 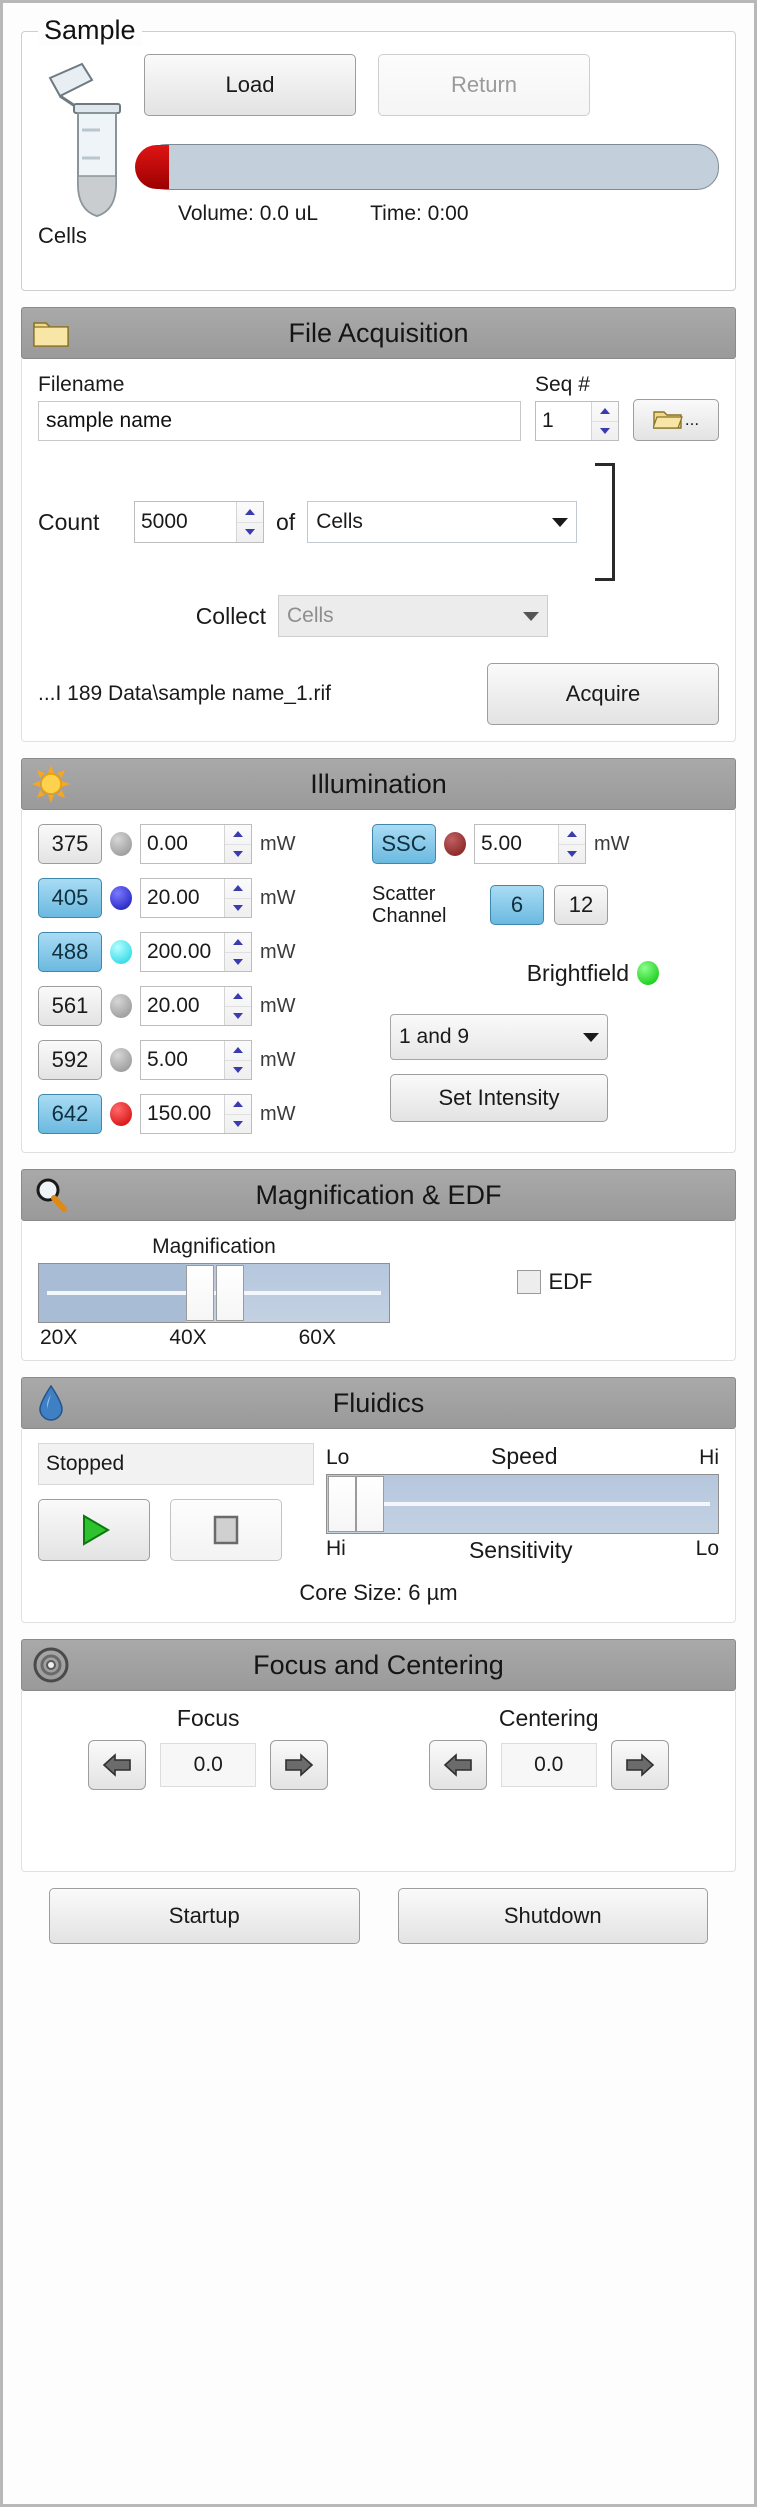 I want to click on laser-power-592: 5.00, so click(x=196, y=1060).